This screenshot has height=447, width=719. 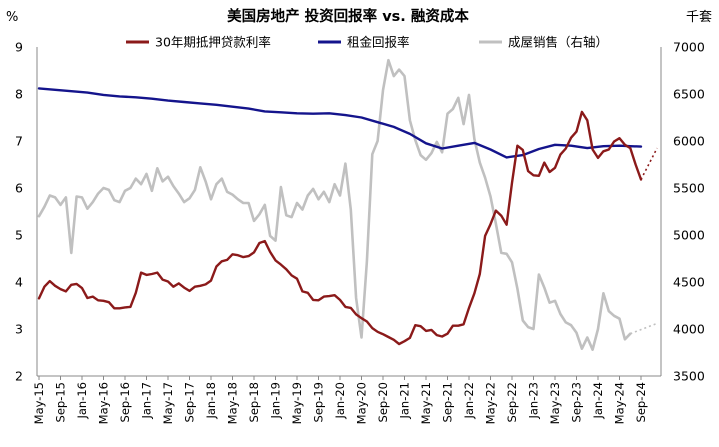 I want to click on right-tick-label: 5500, so click(x=689, y=188).